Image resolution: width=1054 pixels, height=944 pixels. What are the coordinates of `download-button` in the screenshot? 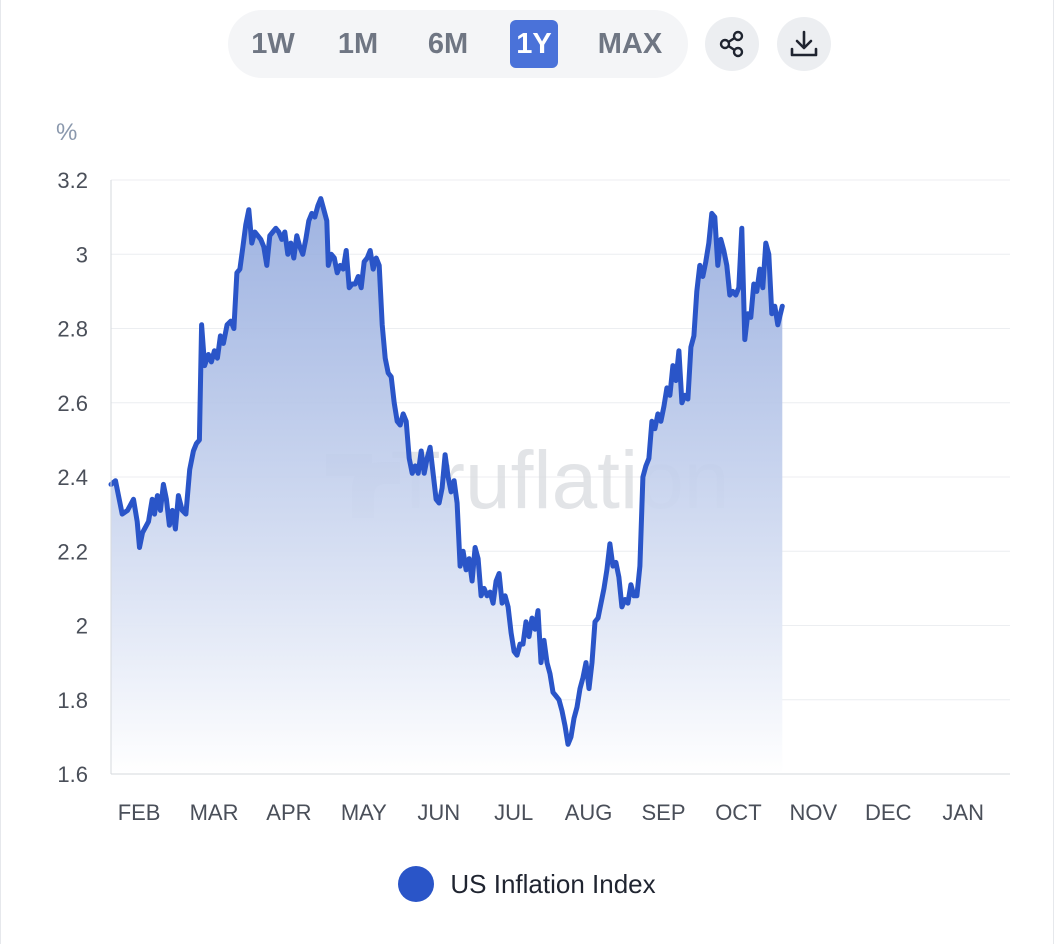 It's located at (804, 44).